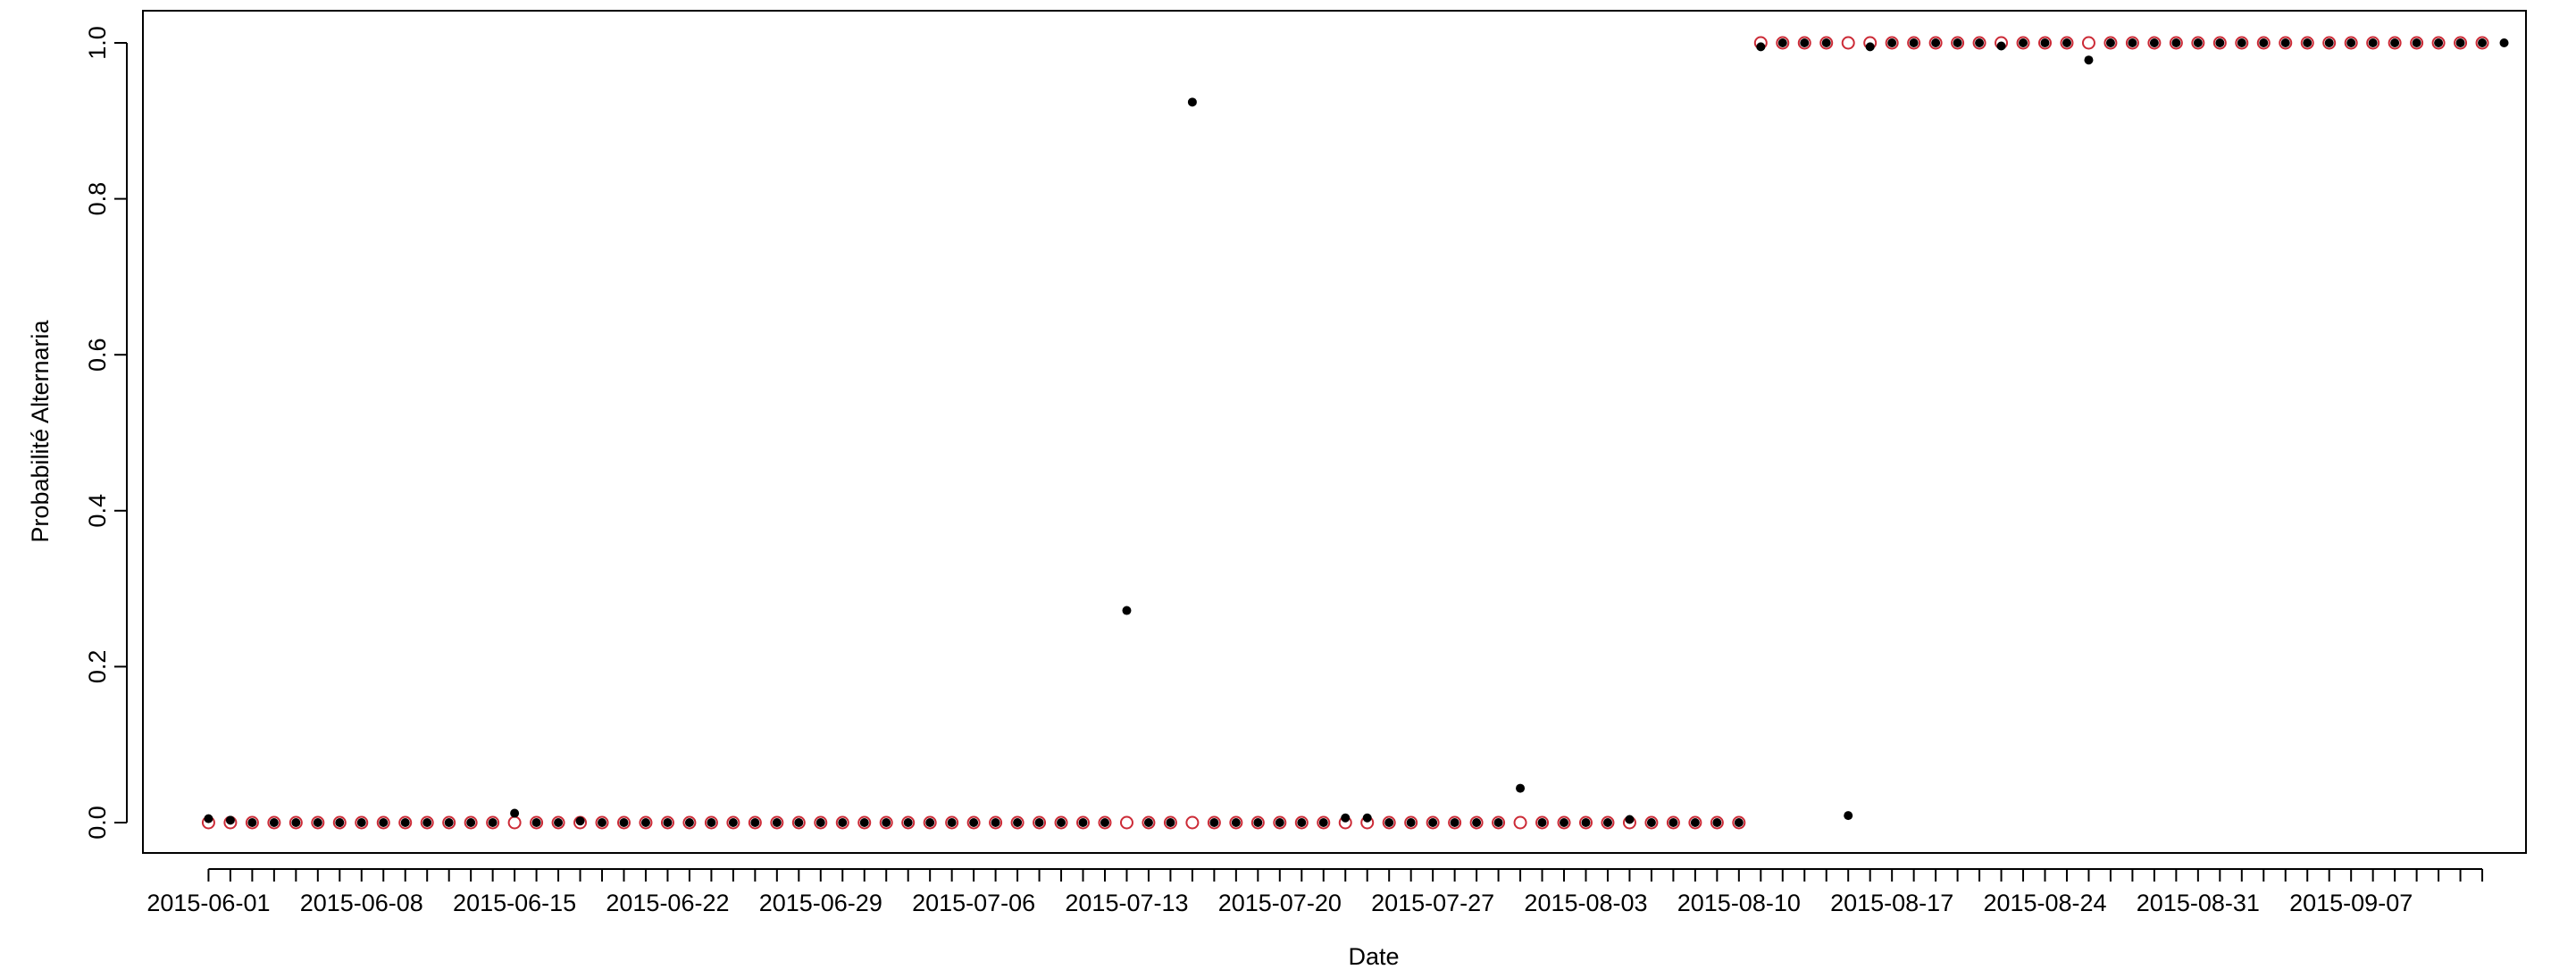 This screenshot has width=2576, height=978. What do you see at coordinates (1280, 903) in the screenshot?
I see `x-tick-label: 2015-07-20` at bounding box center [1280, 903].